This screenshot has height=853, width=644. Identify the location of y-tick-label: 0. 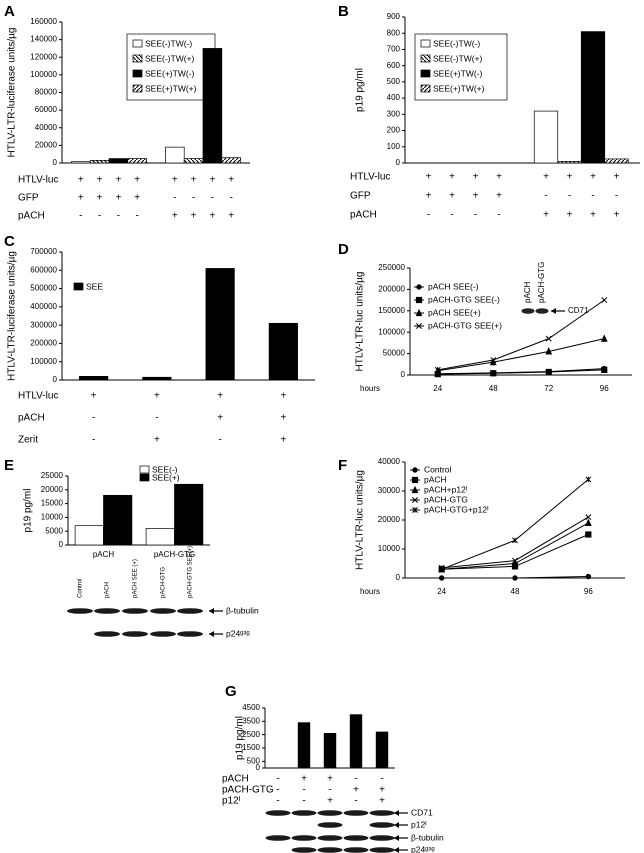
(403, 374).